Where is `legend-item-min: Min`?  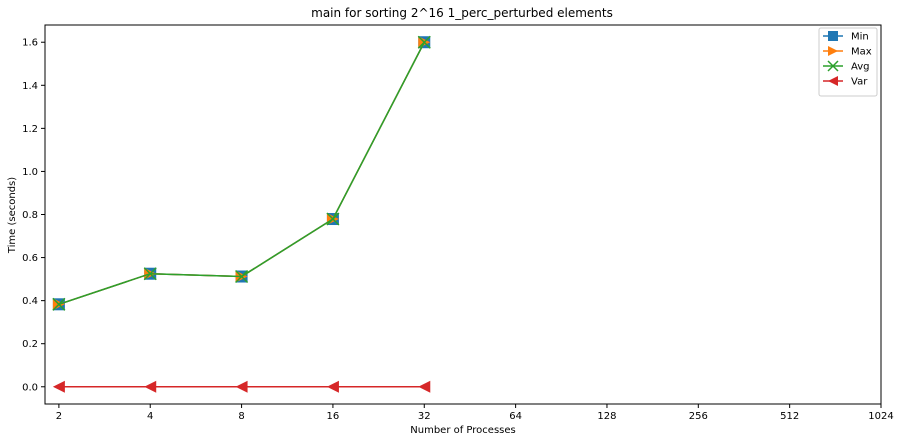 legend-item-min: Min is located at coordinates (846, 37).